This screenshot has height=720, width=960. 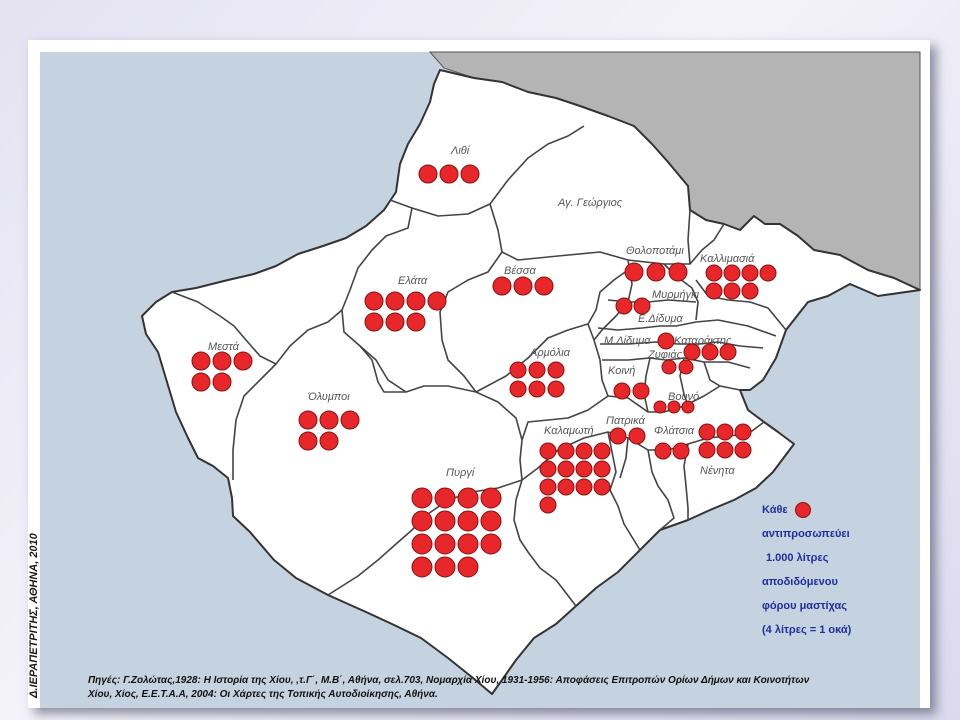 What do you see at coordinates (676, 295) in the screenshot?
I see `label-myrmigki: Μυρμήγκι` at bounding box center [676, 295].